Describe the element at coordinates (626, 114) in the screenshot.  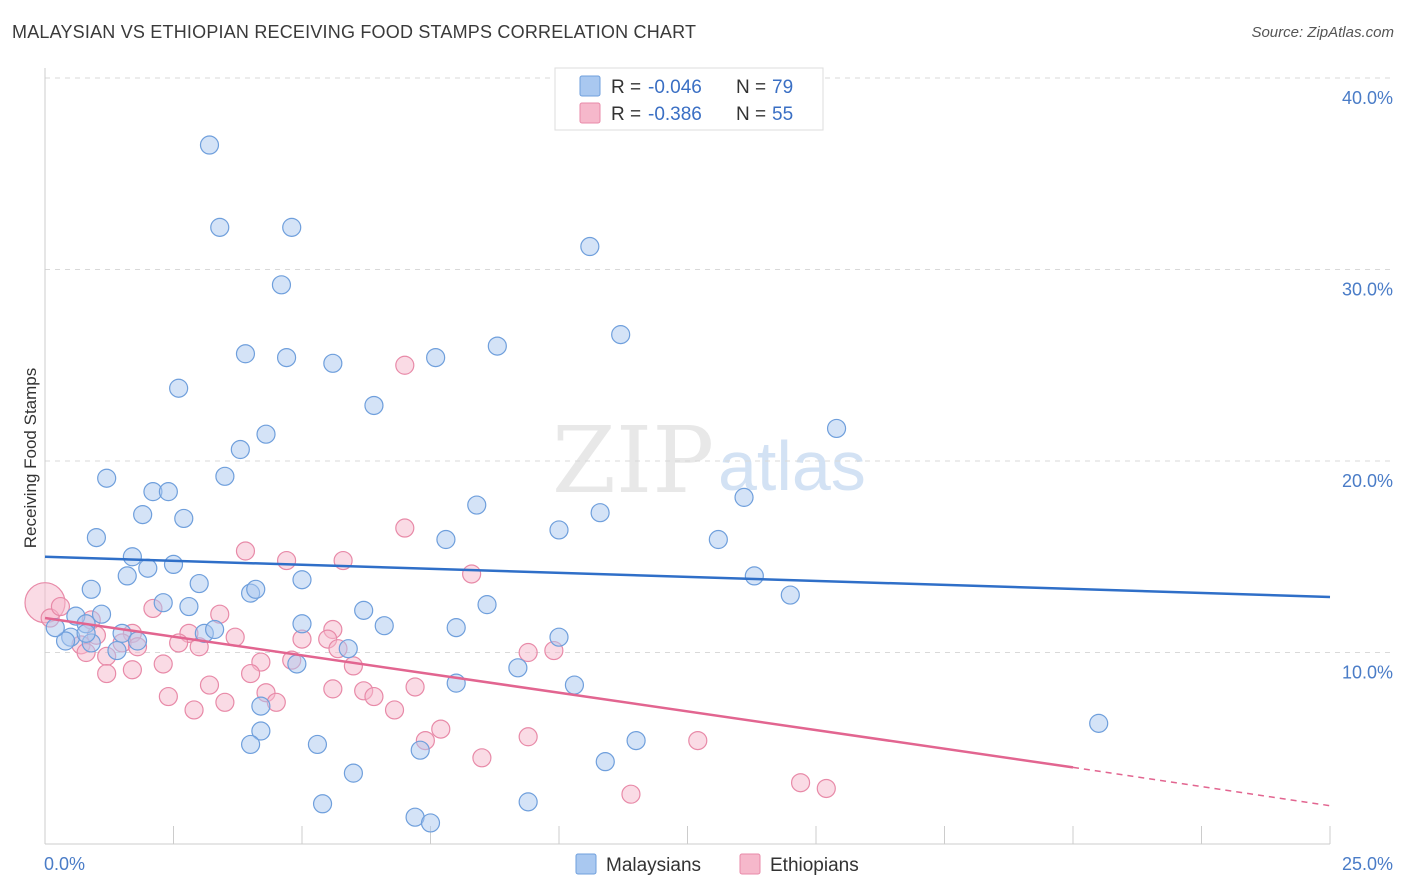
I see `legend-r-label-2: R =` at that location.